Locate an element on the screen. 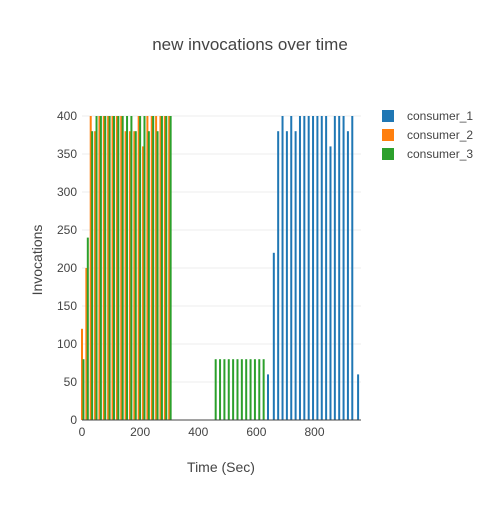  x-tick-label: 200 is located at coordinates (140, 432).